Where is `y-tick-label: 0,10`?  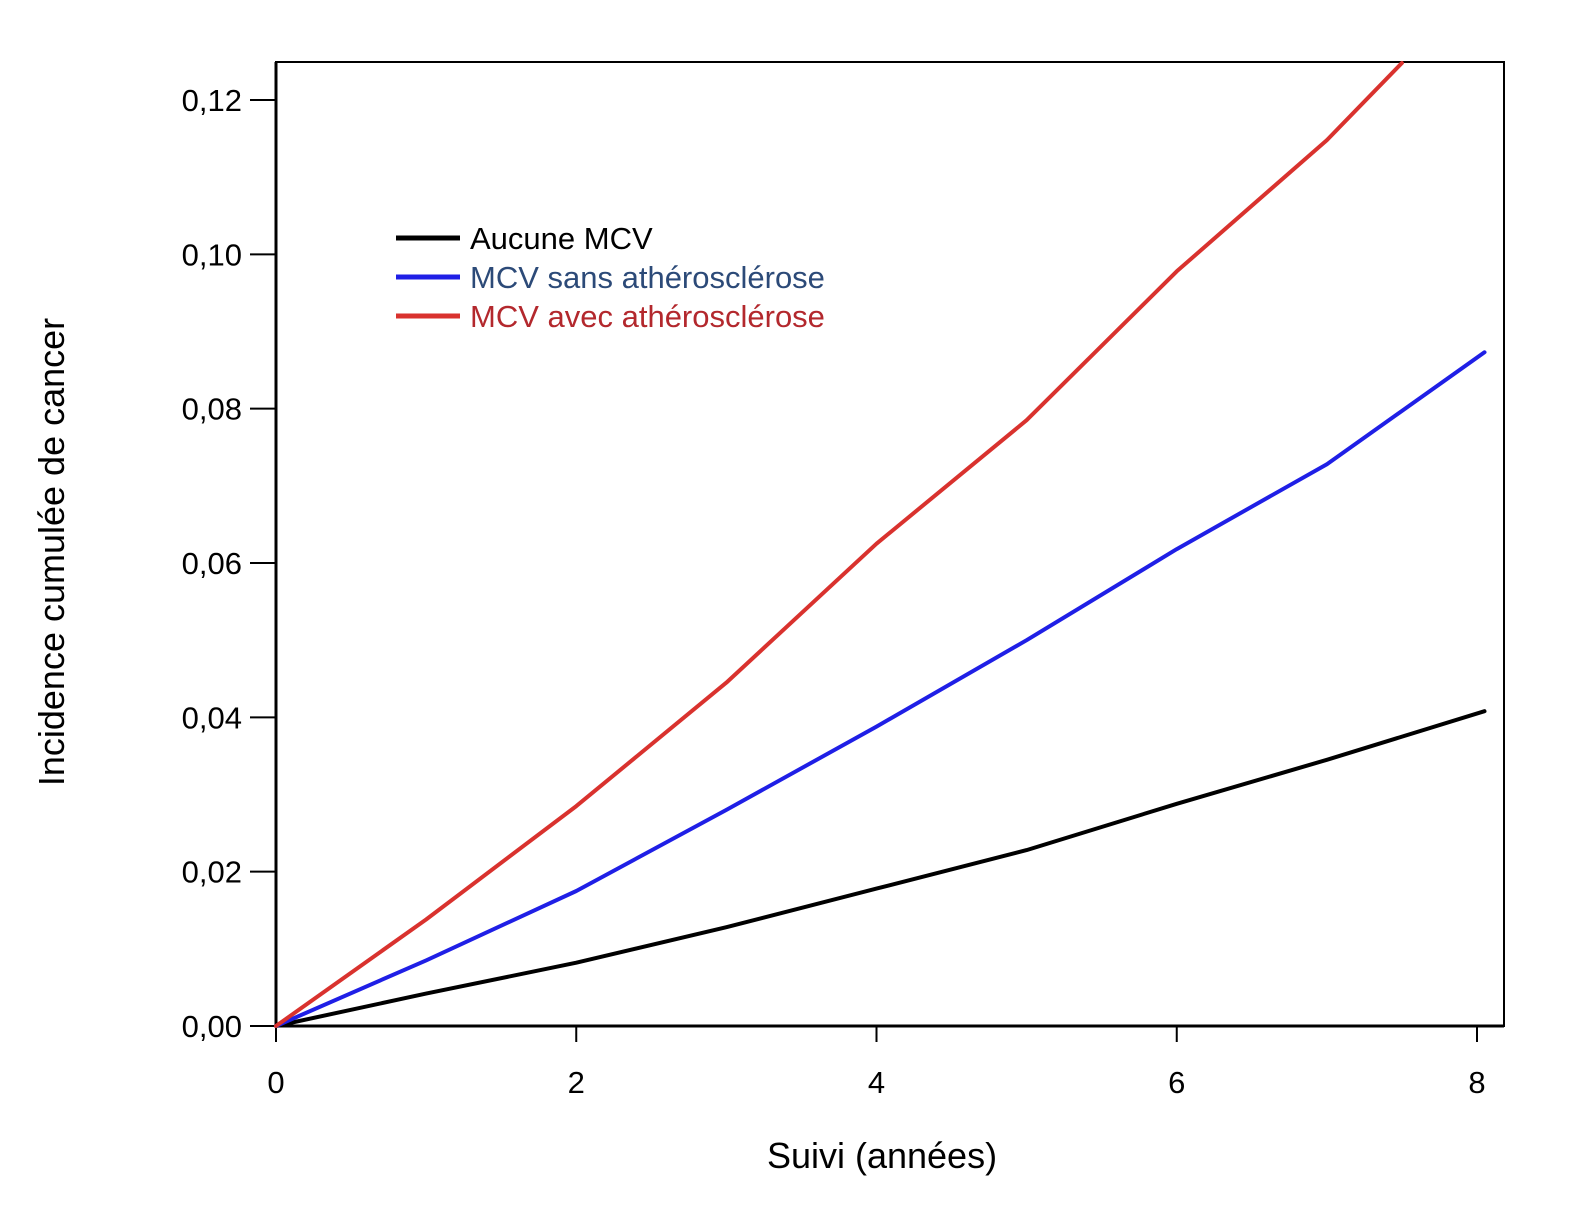
y-tick-label: 0,10 is located at coordinates (212, 254).